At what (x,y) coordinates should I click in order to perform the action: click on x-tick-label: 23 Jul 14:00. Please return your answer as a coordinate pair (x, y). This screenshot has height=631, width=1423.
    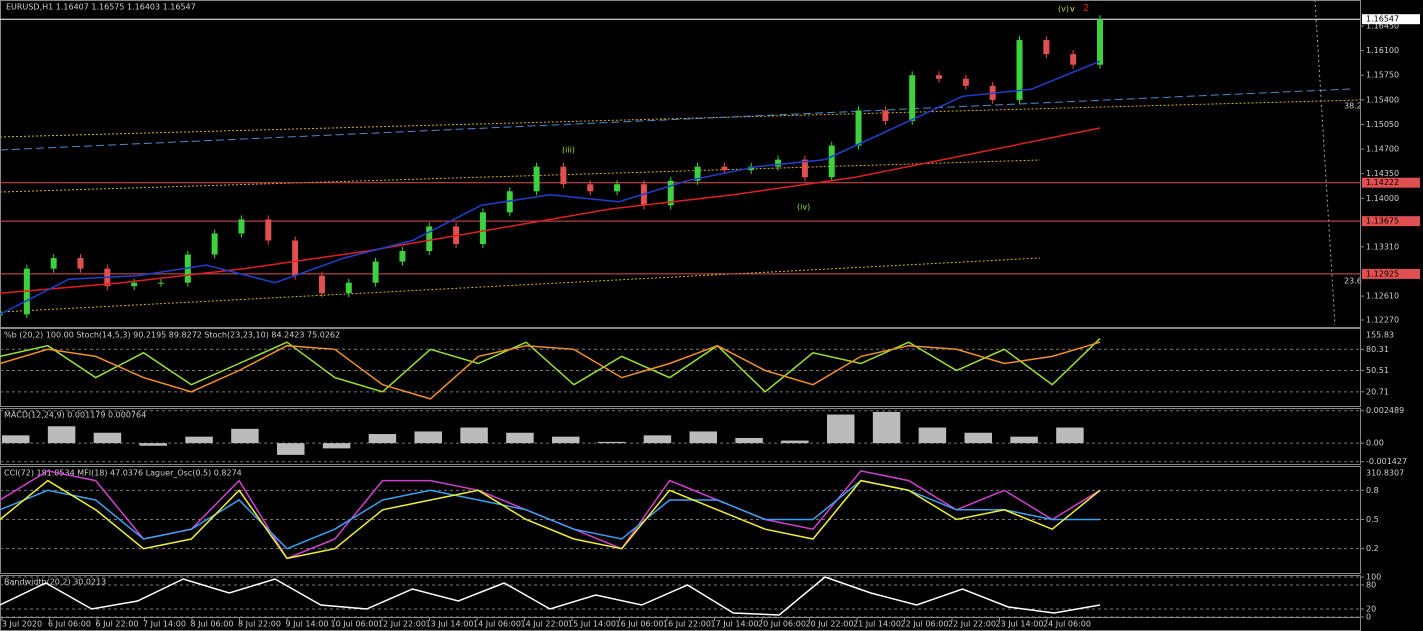
    Looking at the image, I should click on (1020, 624).